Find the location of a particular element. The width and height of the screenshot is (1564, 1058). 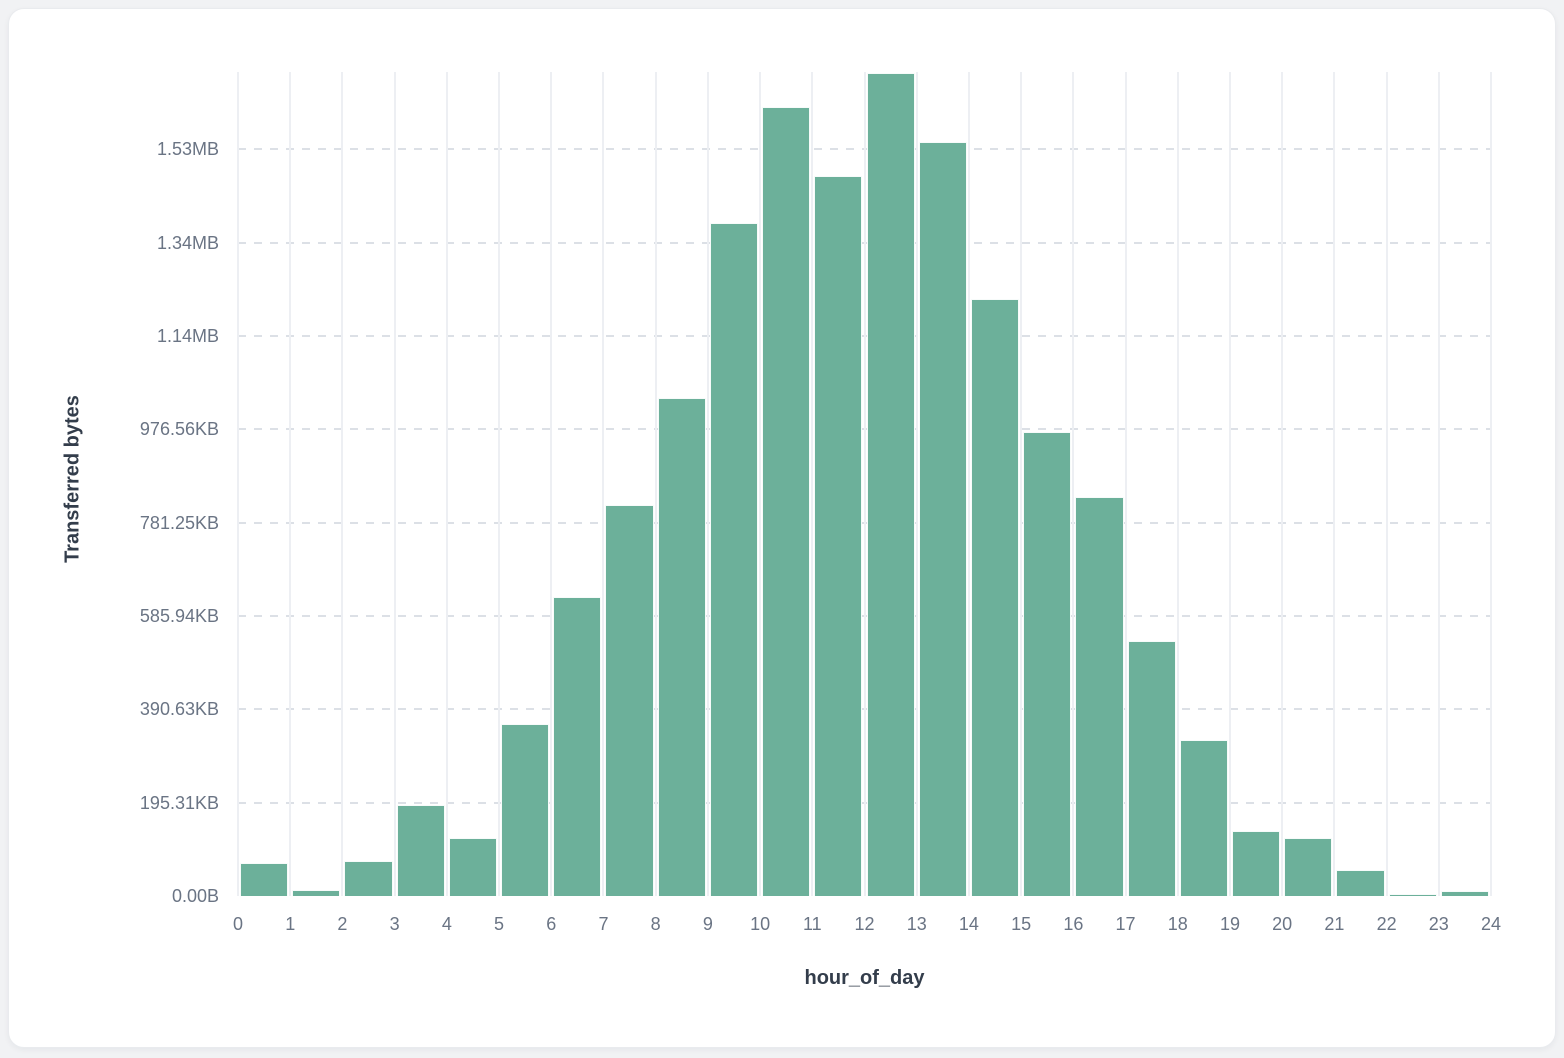

x-tick-label: 4 is located at coordinates (446, 924).